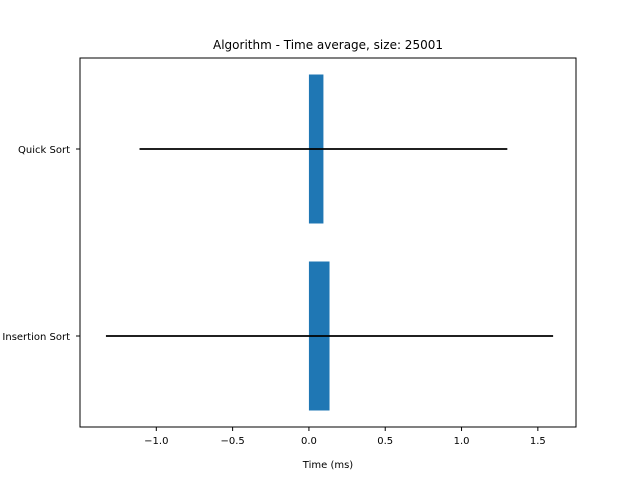  Describe the element at coordinates (44, 150) in the screenshot. I see `y-tick-label: Quick Sort` at that location.